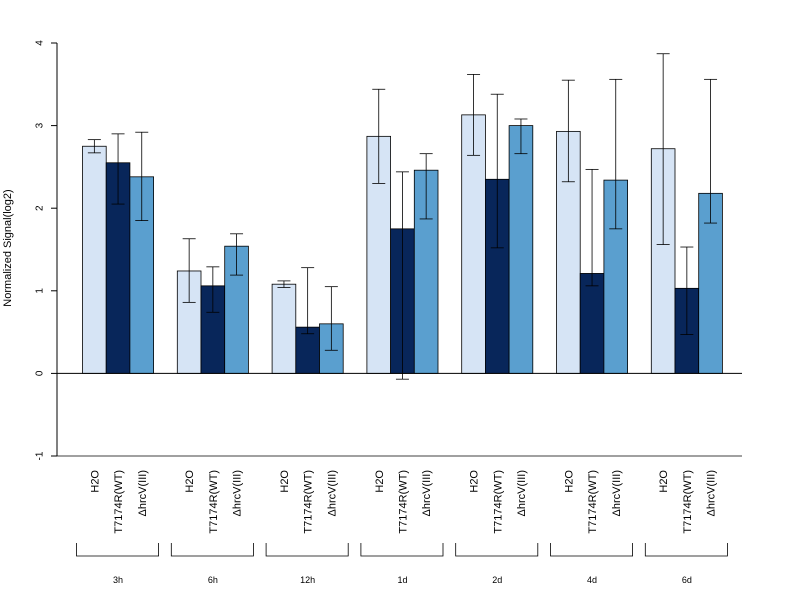 The width and height of the screenshot is (800, 600). I want to click on group-label: 6d, so click(687, 580).